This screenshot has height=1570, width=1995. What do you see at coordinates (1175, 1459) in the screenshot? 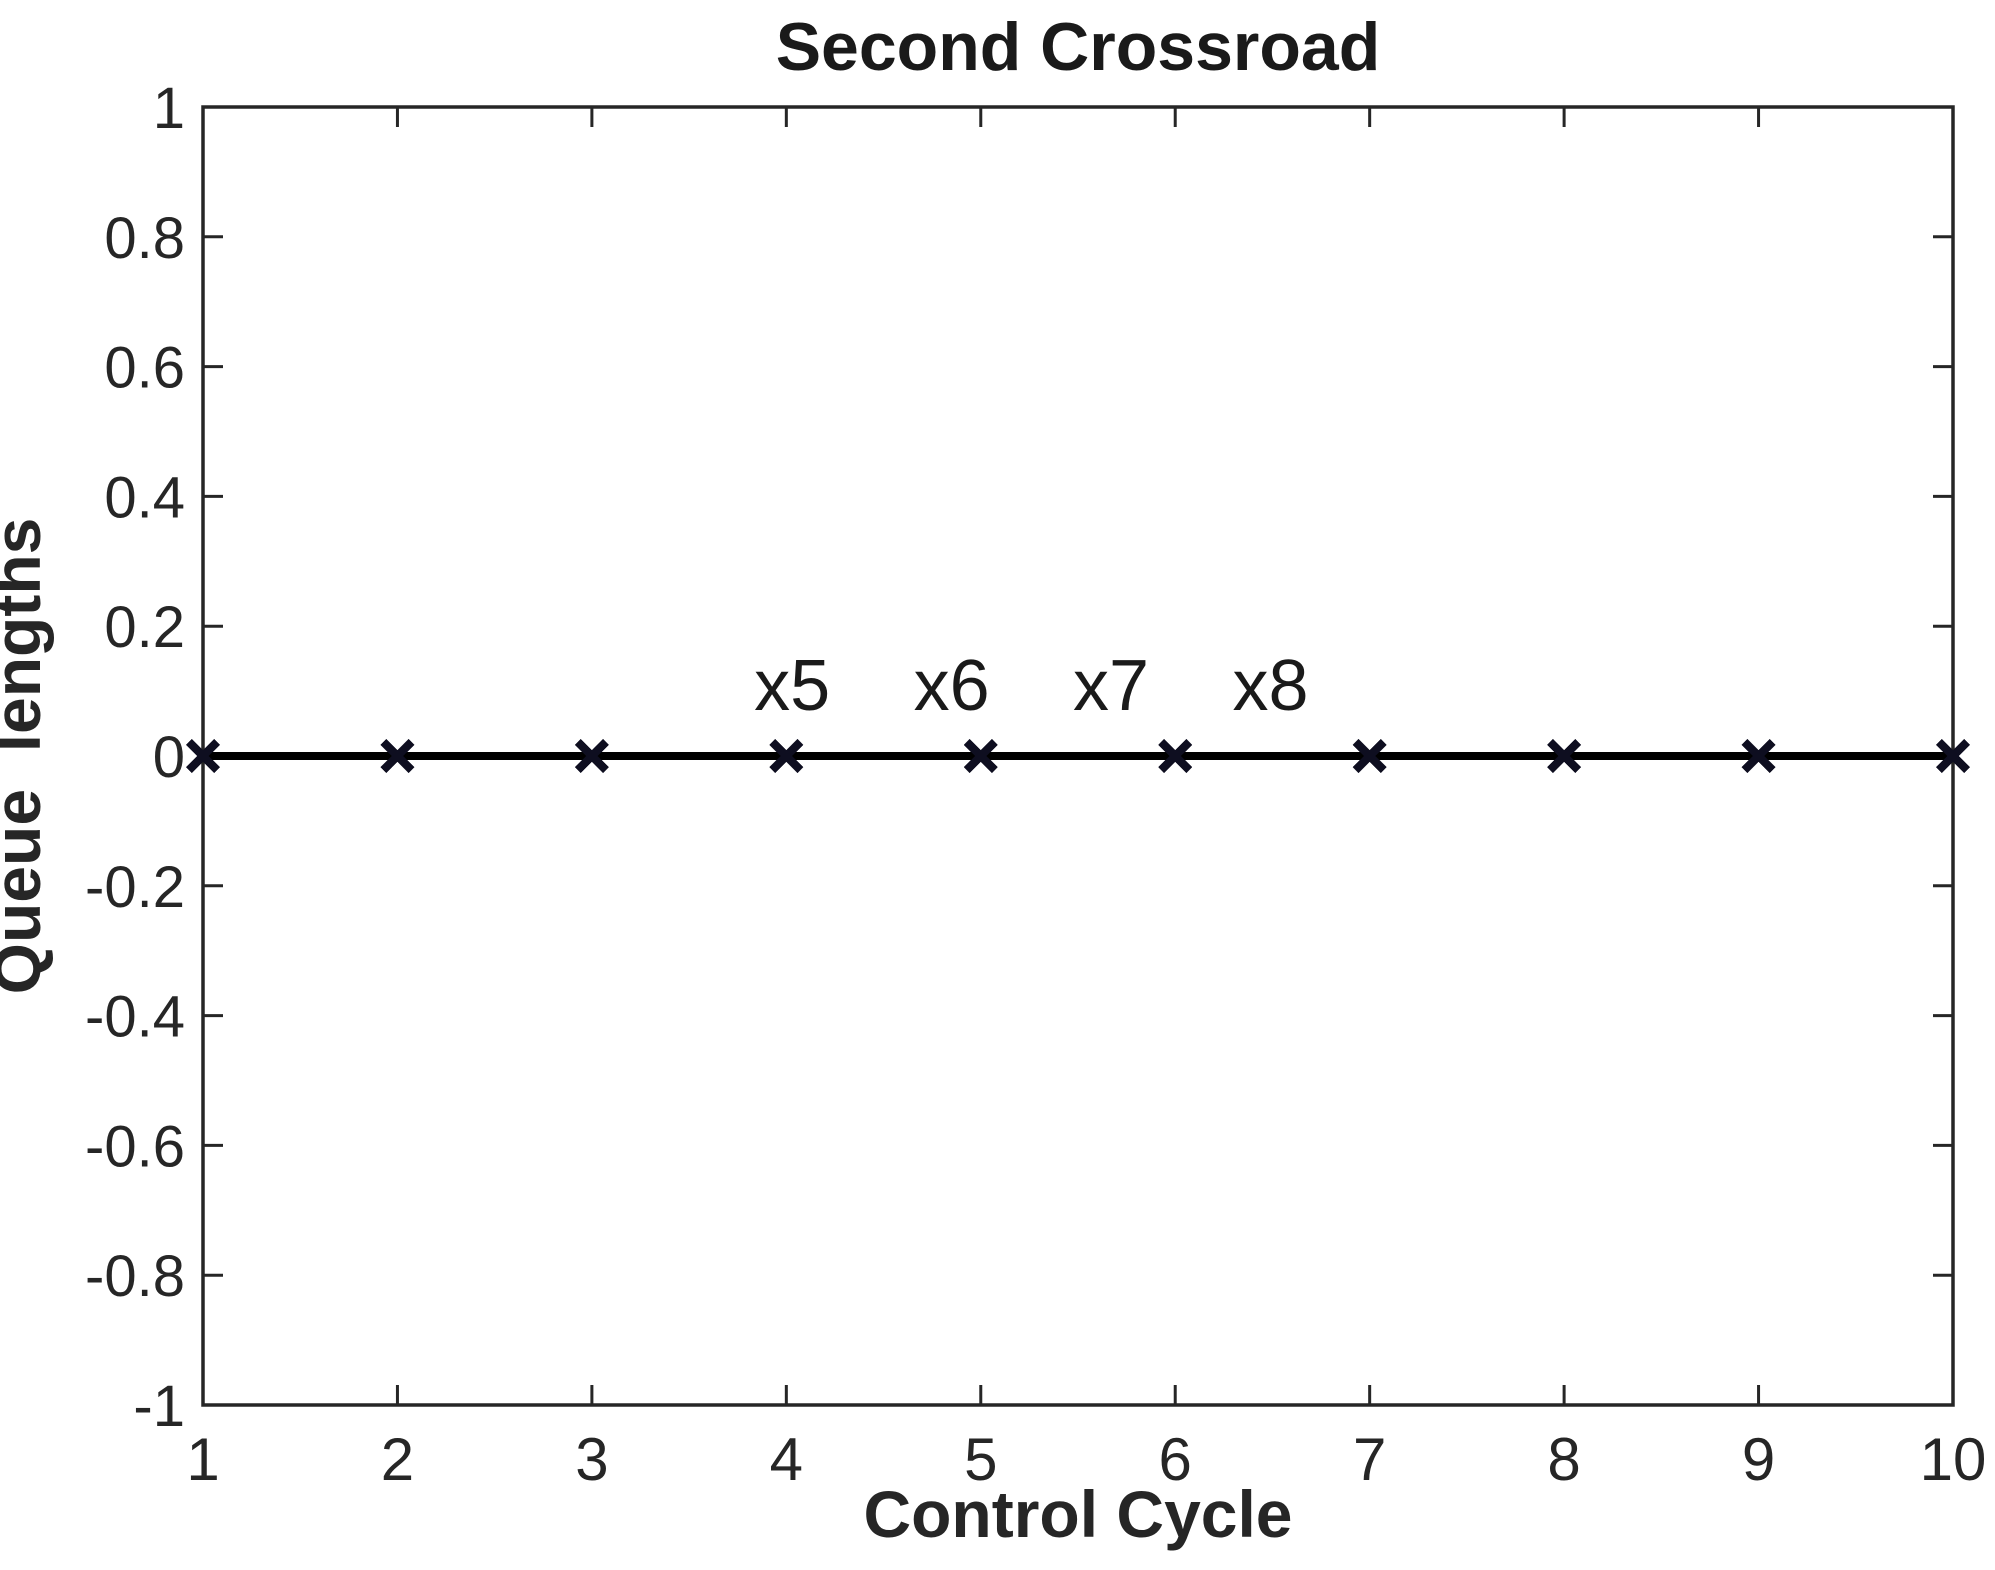
I see `x-tick-label: 6` at bounding box center [1175, 1459].